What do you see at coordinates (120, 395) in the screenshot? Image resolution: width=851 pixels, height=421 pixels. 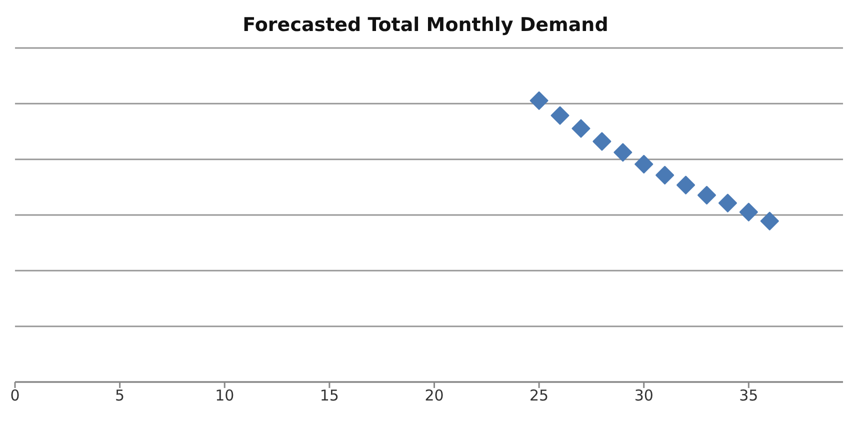 I see `x-tick-label: 5` at bounding box center [120, 395].